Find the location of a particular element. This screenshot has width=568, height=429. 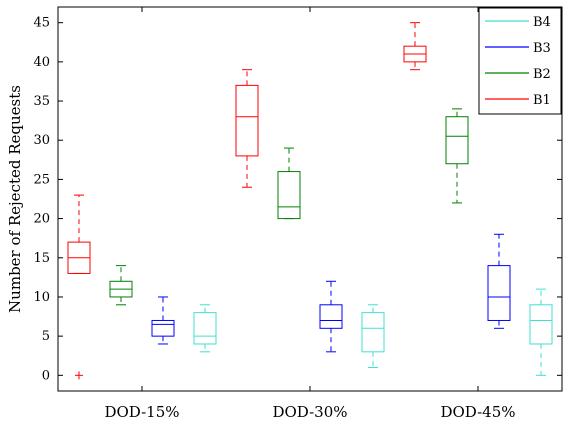

legend-label: B1 is located at coordinates (542, 100).